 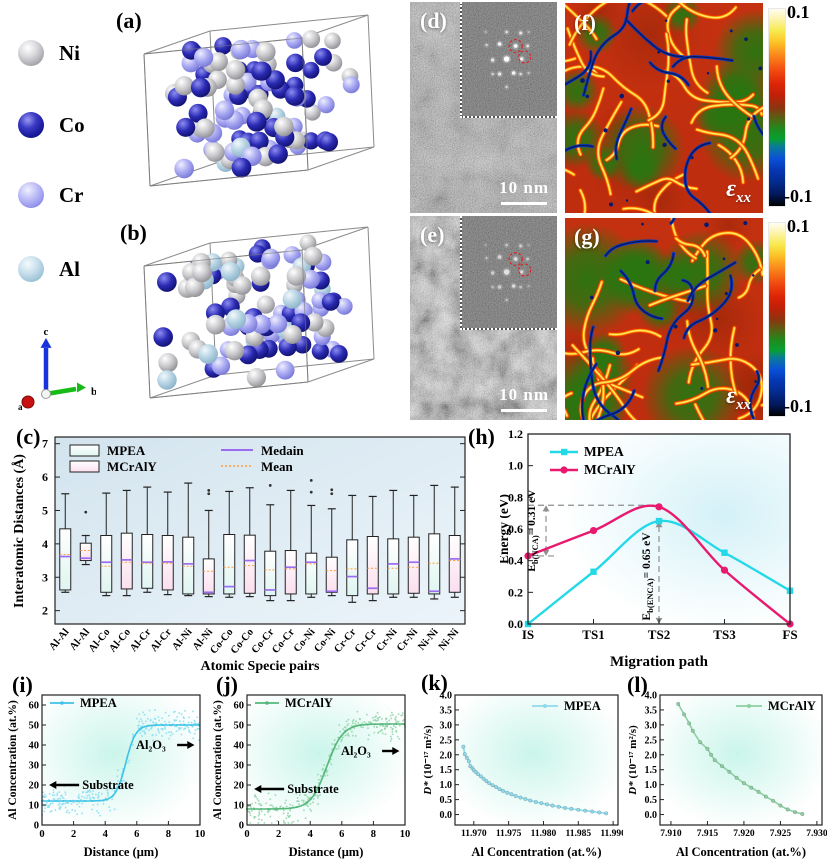 I want to click on svg-text: 40, so click(x=239, y=746).